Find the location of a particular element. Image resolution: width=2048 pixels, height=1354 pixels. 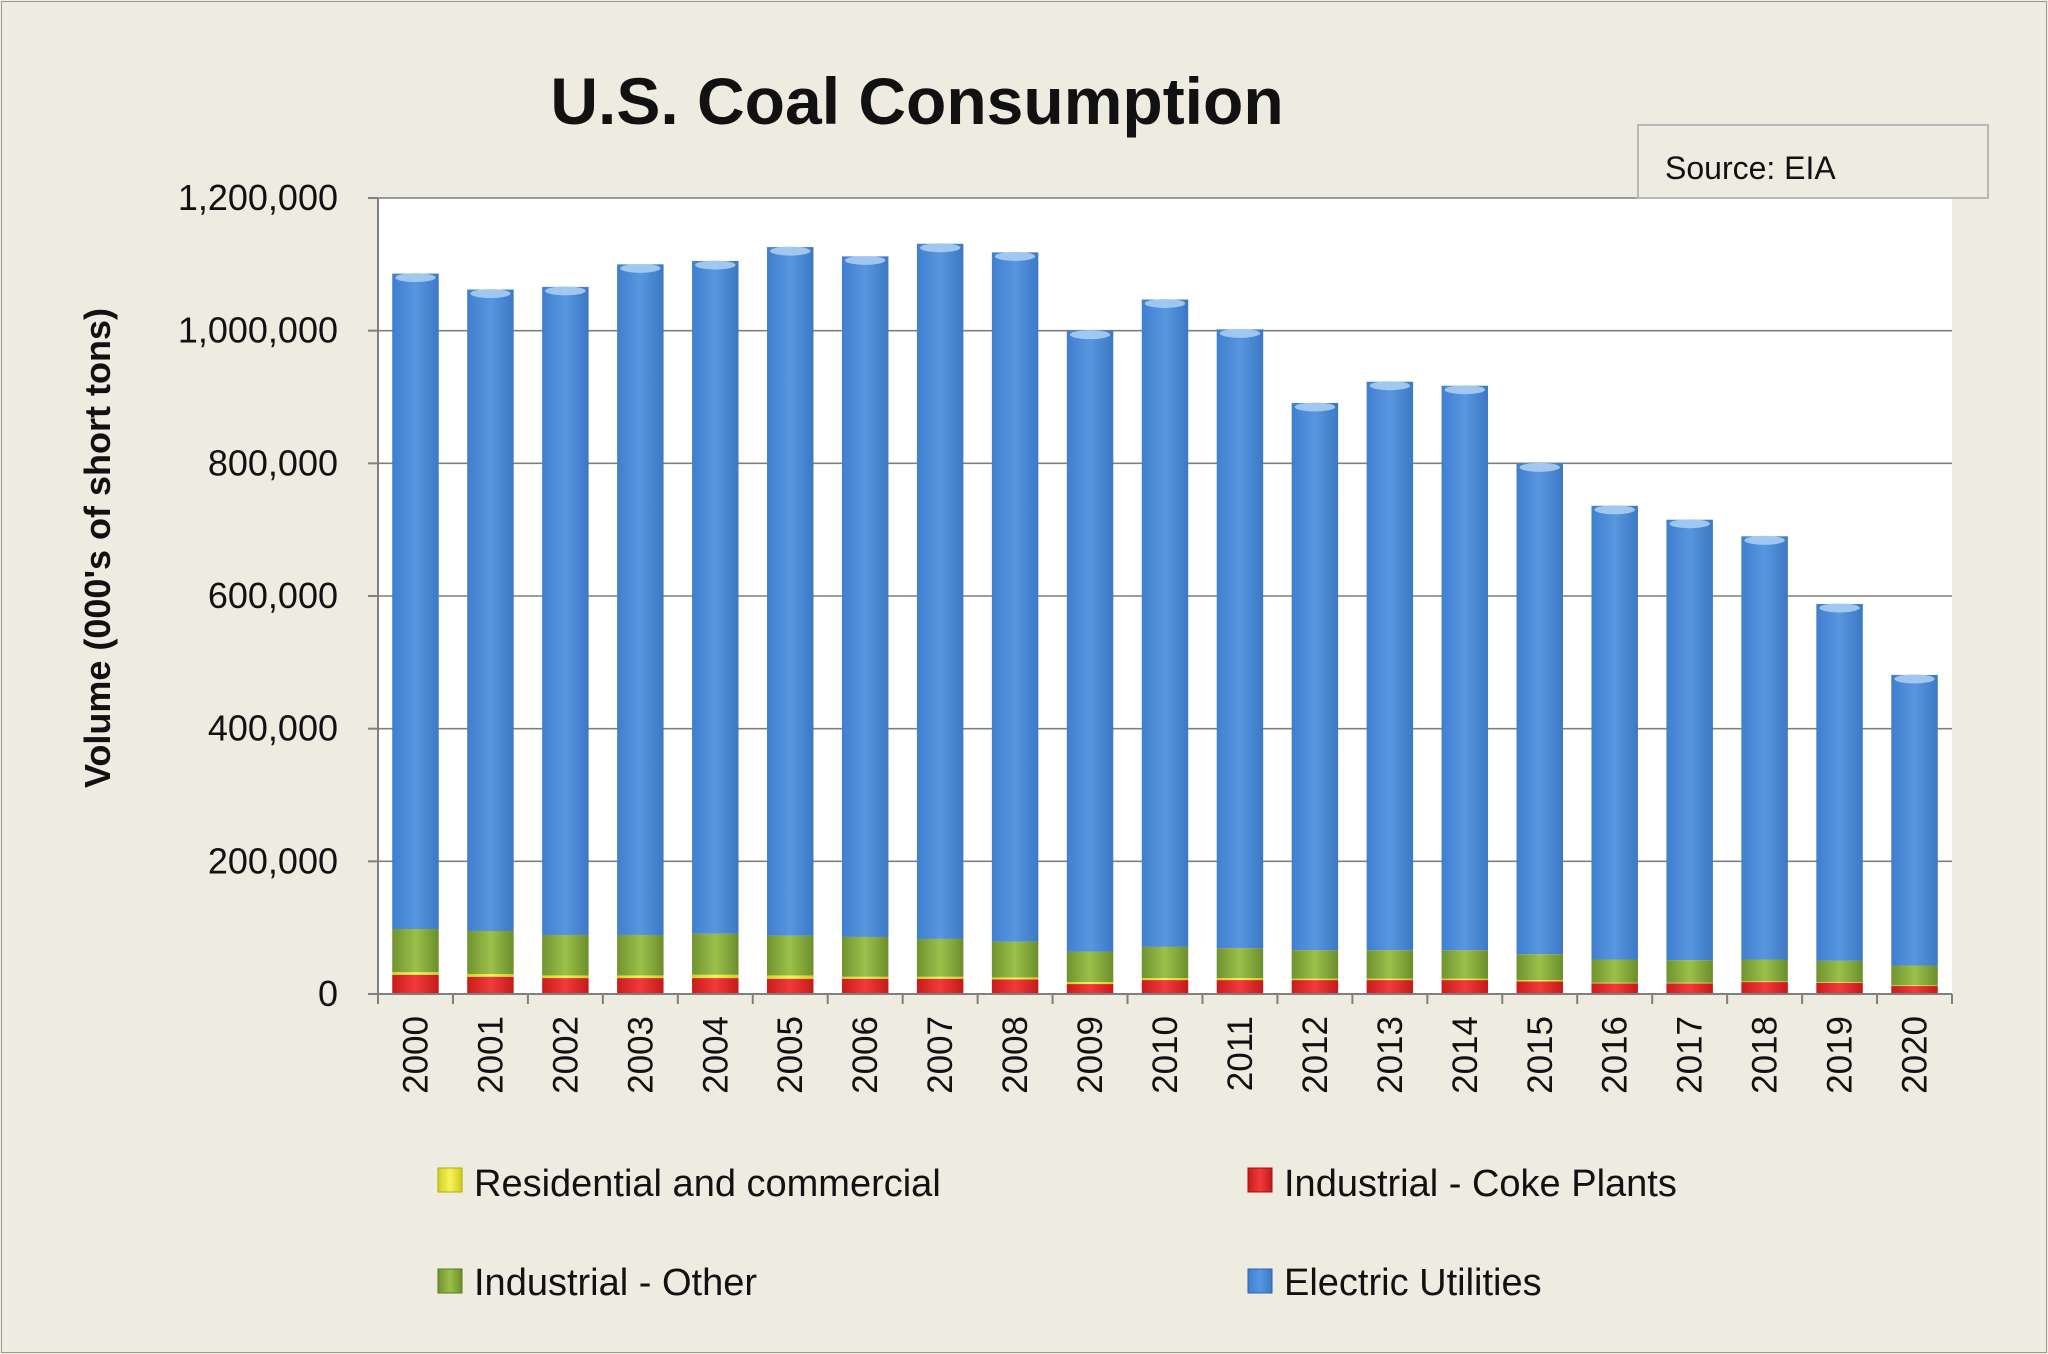

bar-industrial-coke-plants-2019 is located at coordinates (1839, 988).